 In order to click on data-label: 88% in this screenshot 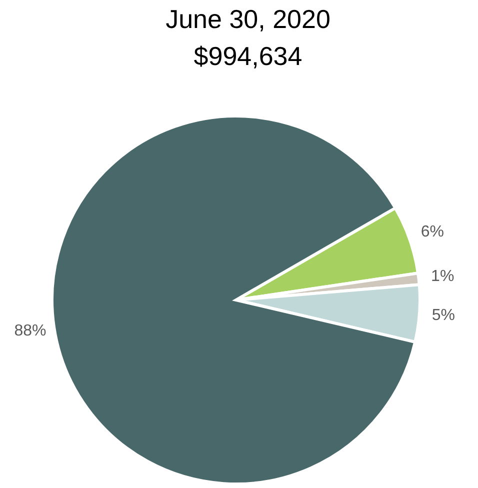, I will do `click(30, 331)`.